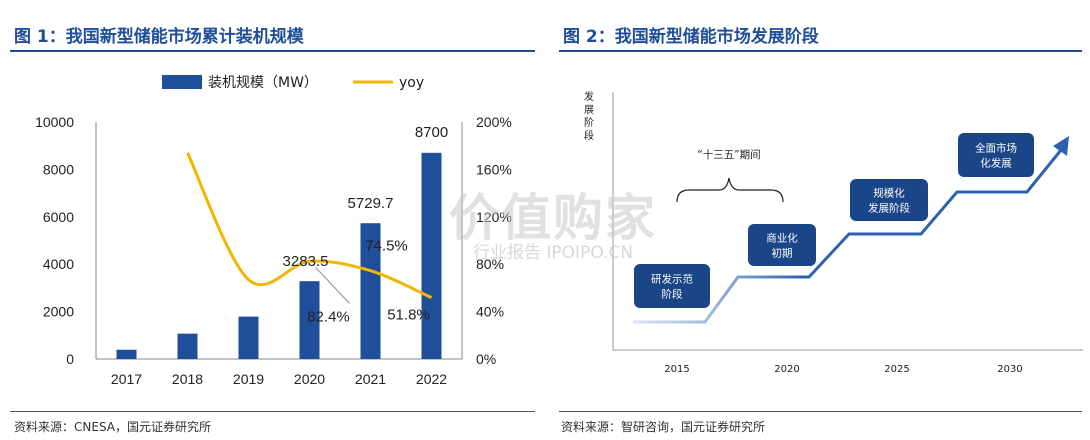 The image size is (1090, 440). Describe the element at coordinates (782, 238) in the screenshot. I see `stage-text-1-0: 商业化` at that location.